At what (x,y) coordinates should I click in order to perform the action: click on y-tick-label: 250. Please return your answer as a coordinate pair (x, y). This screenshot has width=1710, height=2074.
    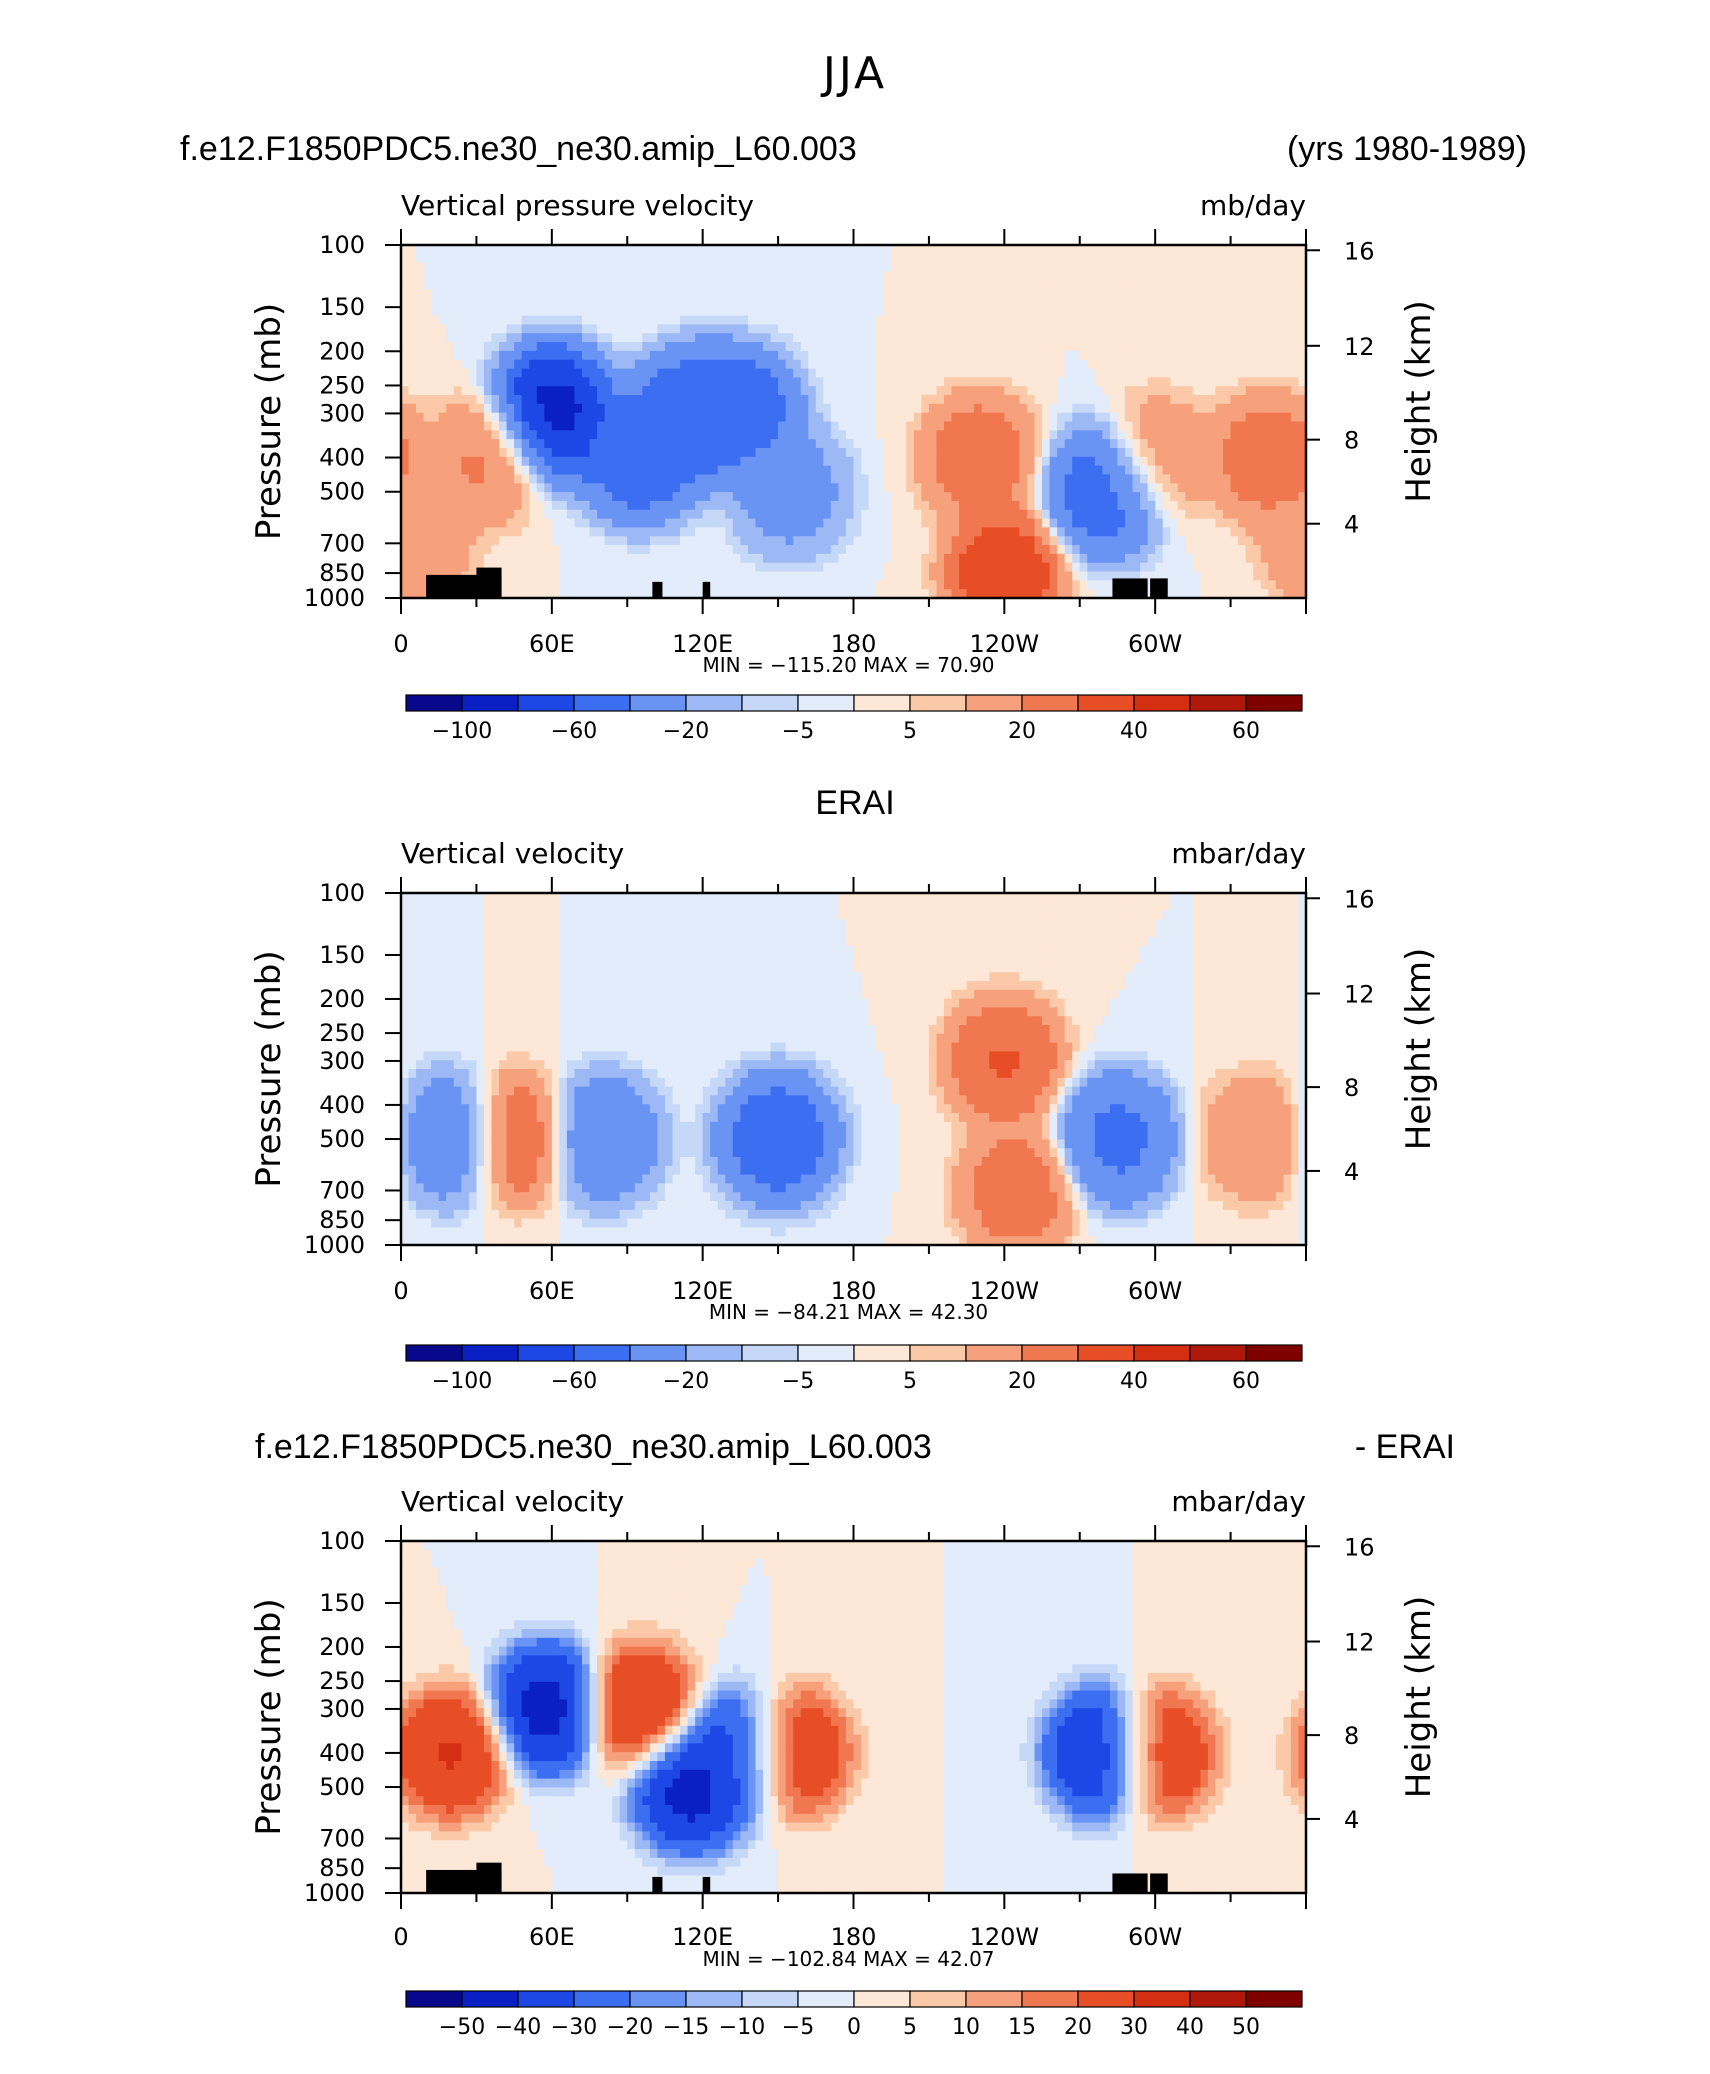
    Looking at the image, I should click on (342, 385).